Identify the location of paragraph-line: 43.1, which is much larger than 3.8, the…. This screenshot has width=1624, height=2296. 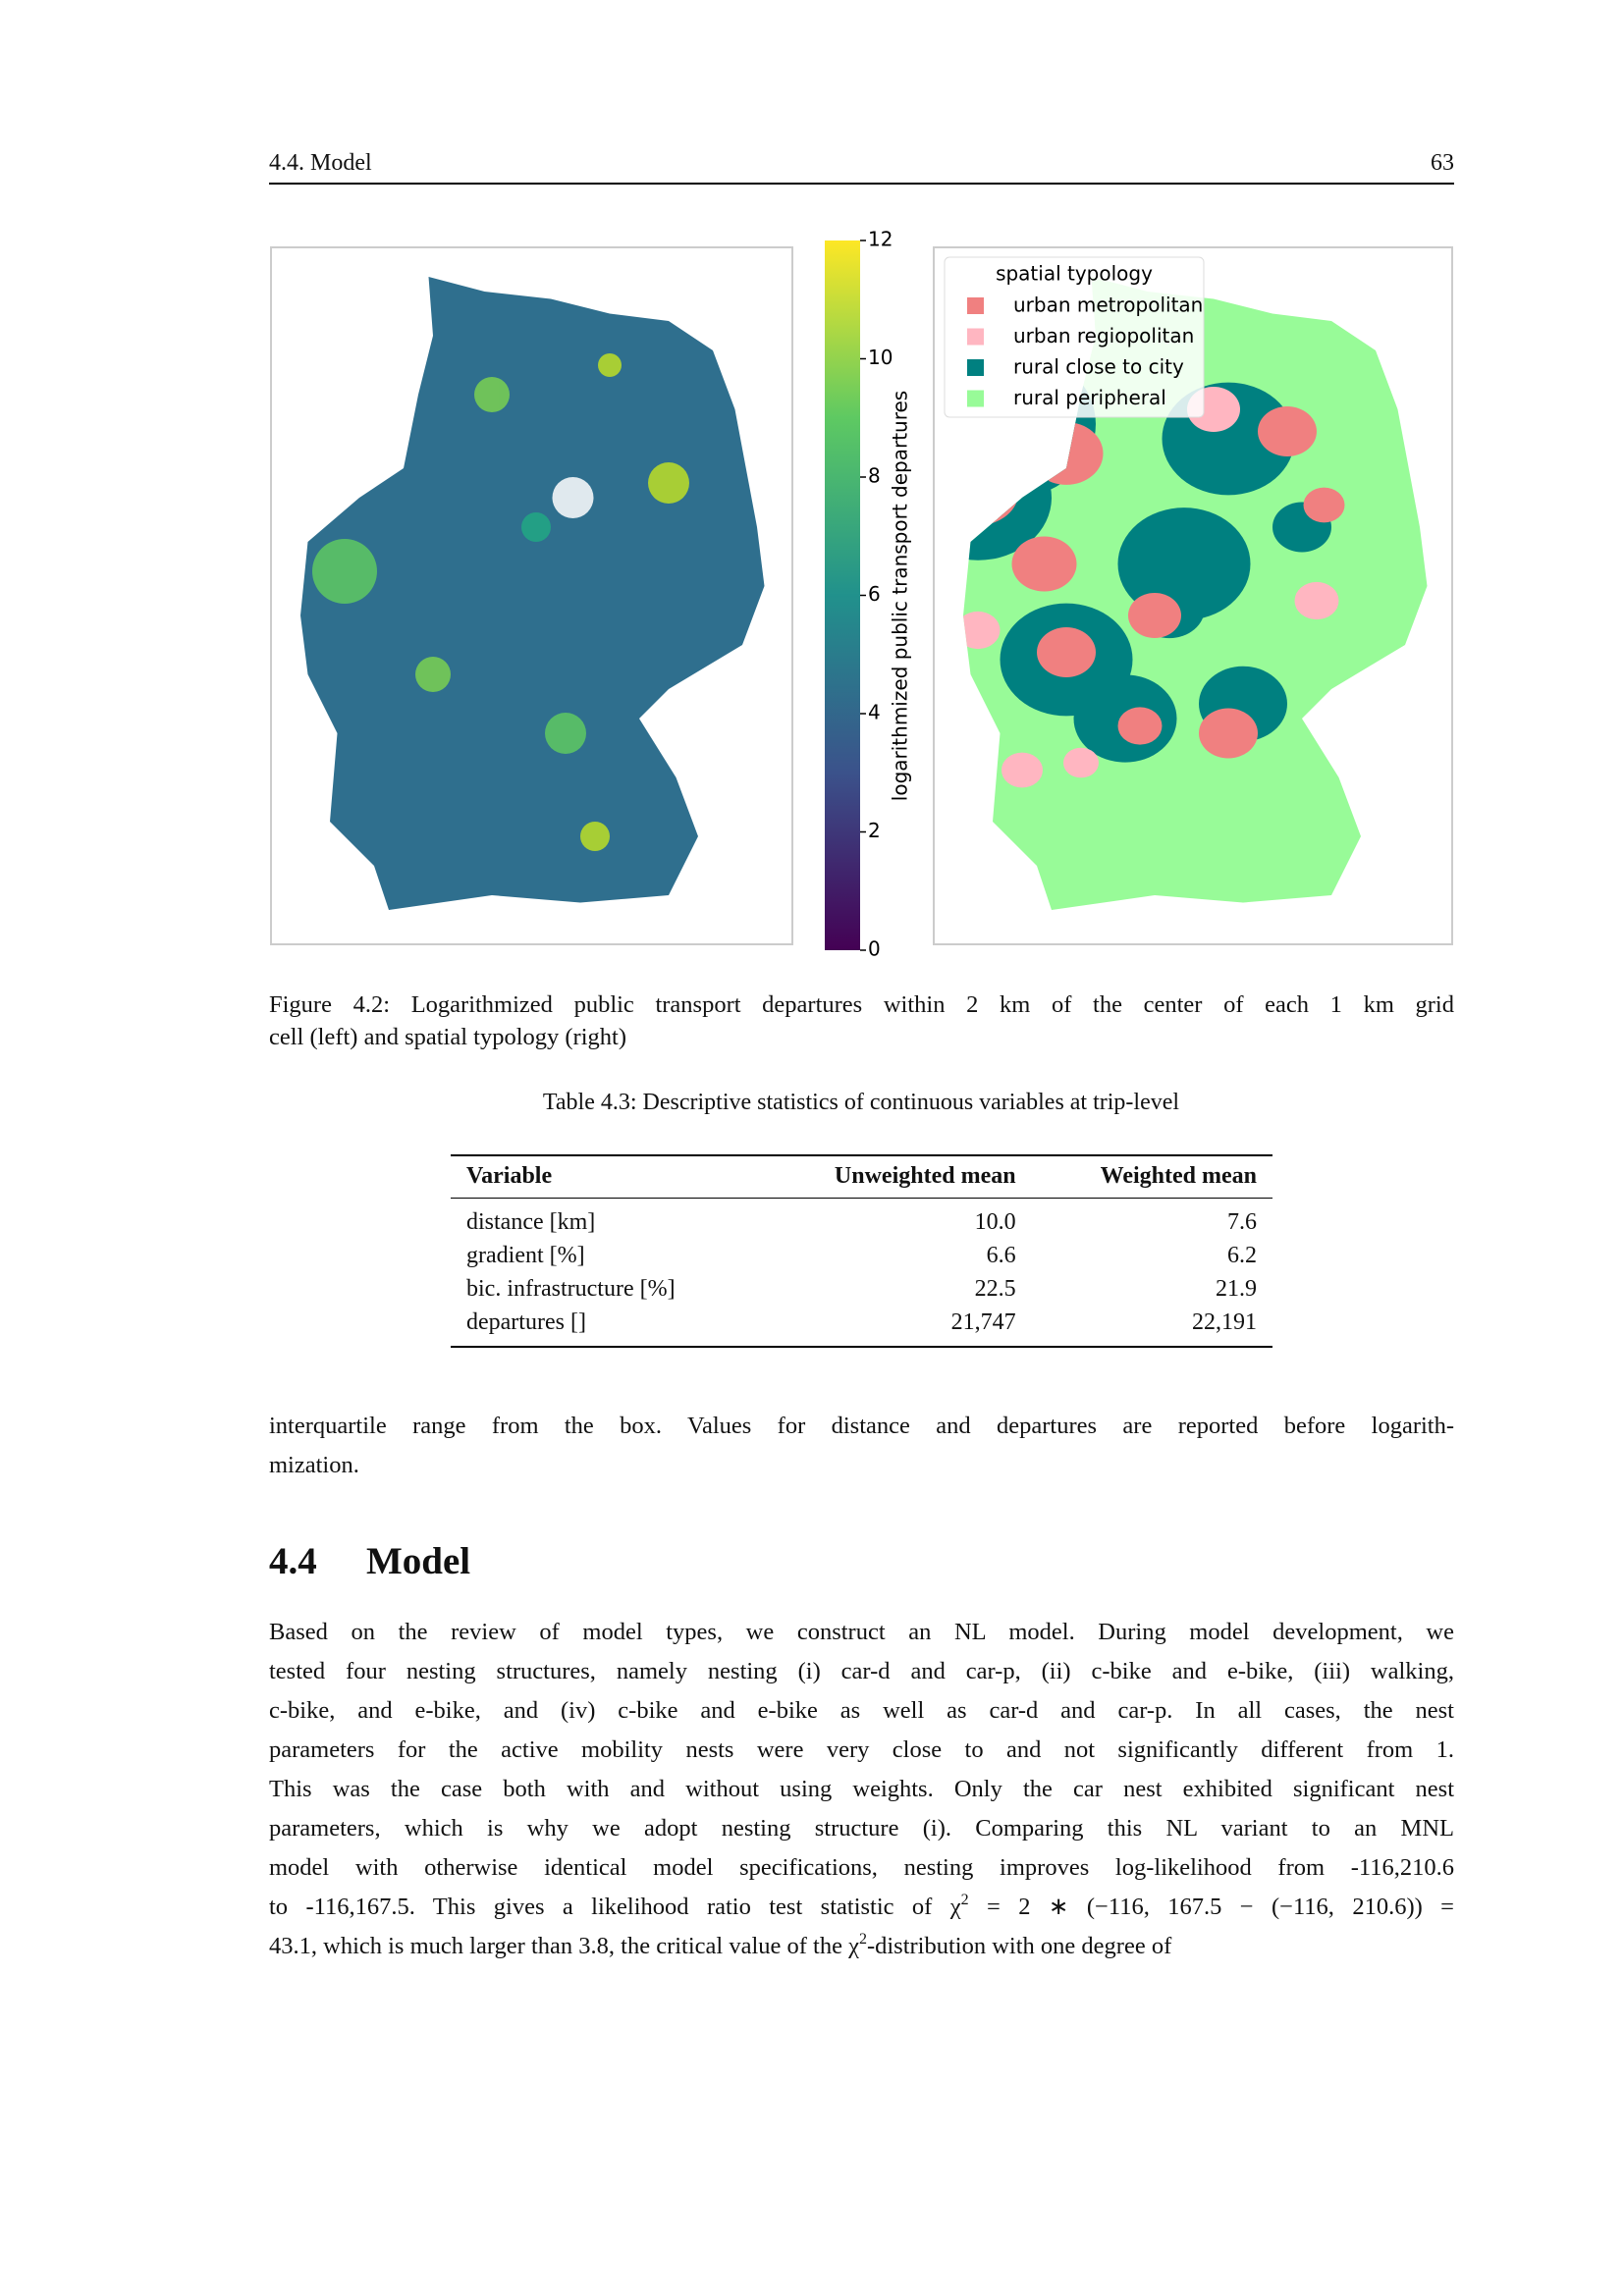
(861, 1945).